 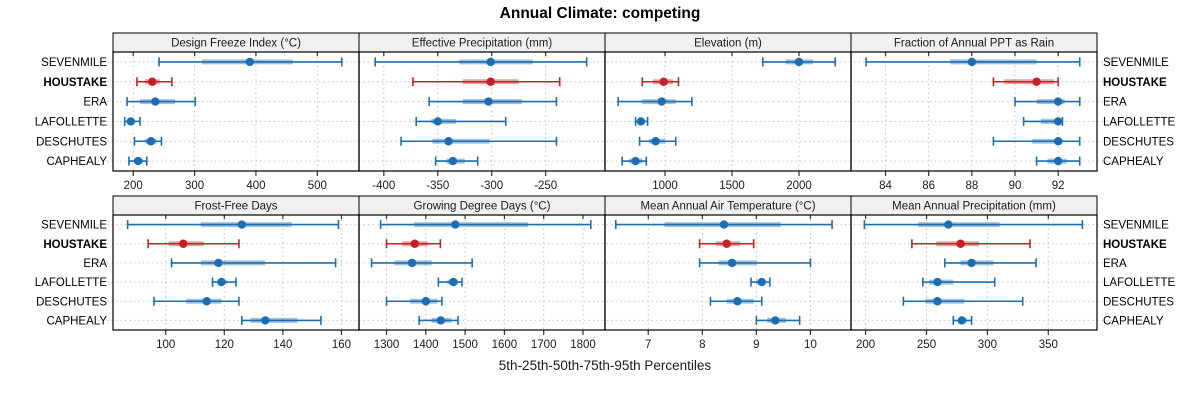 I want to click on strip-label: Elevation (m), so click(x=728, y=44).